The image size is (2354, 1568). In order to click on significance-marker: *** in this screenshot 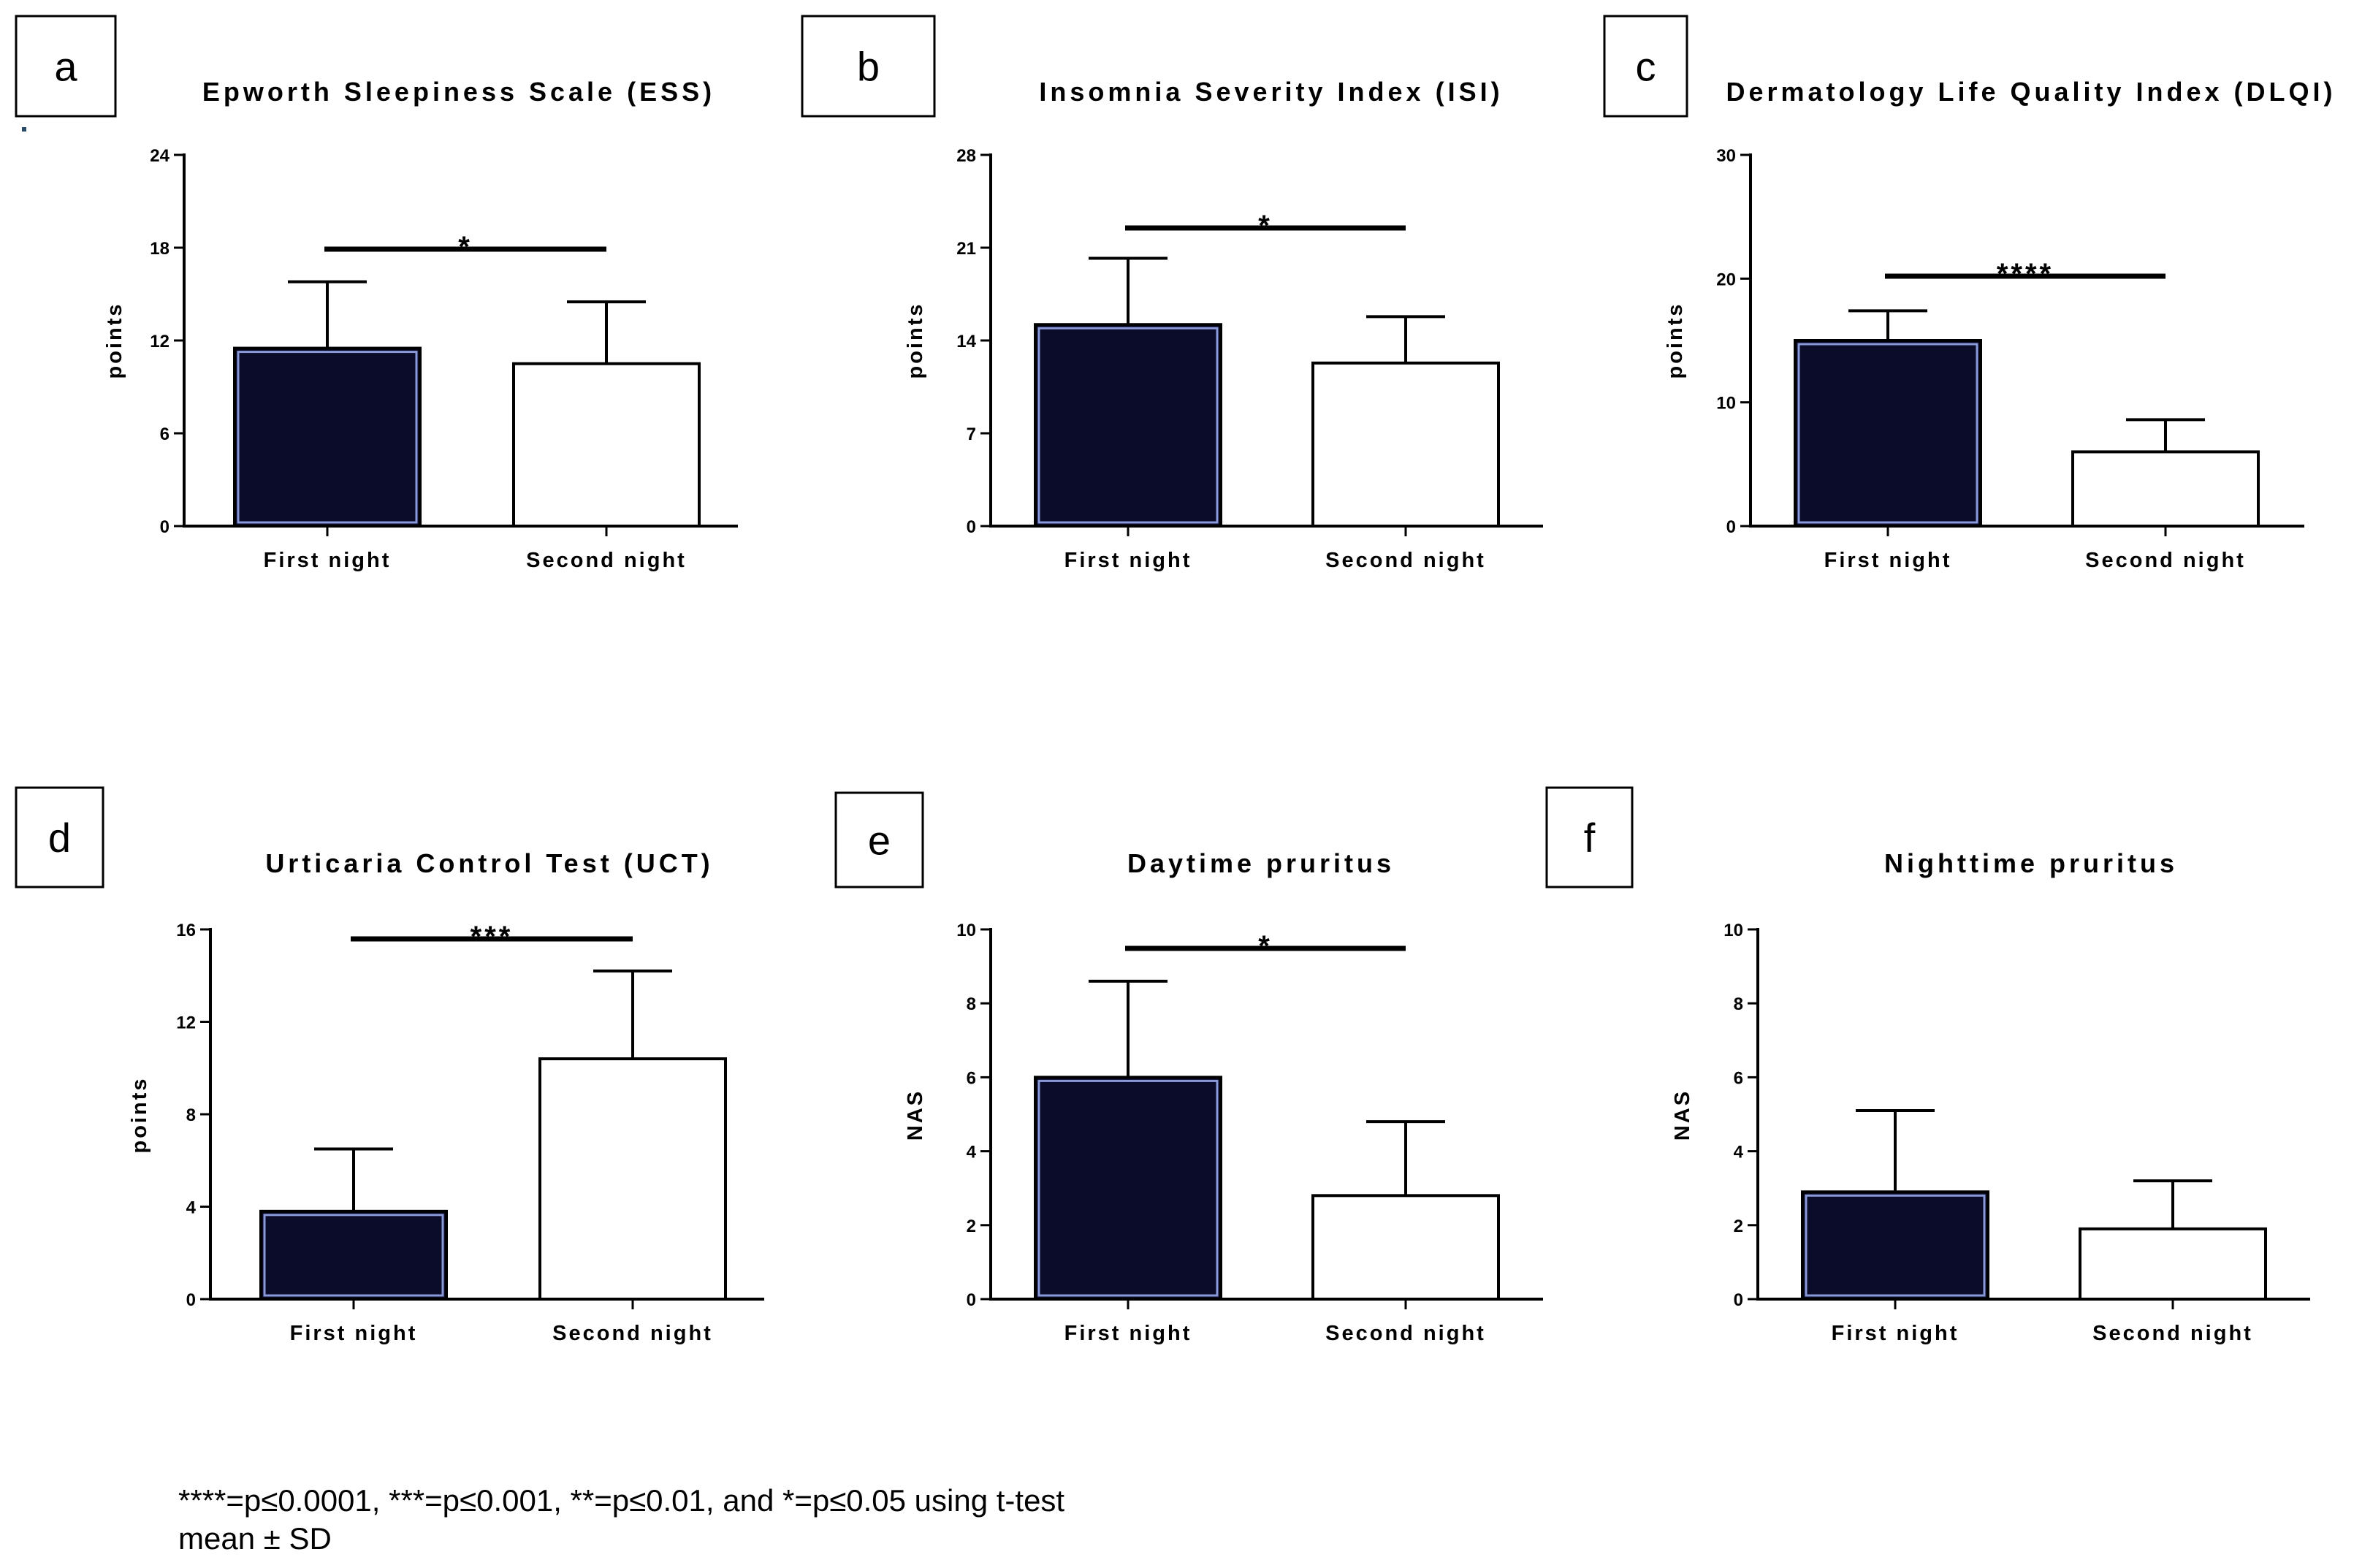, I will do `click(492, 937)`.